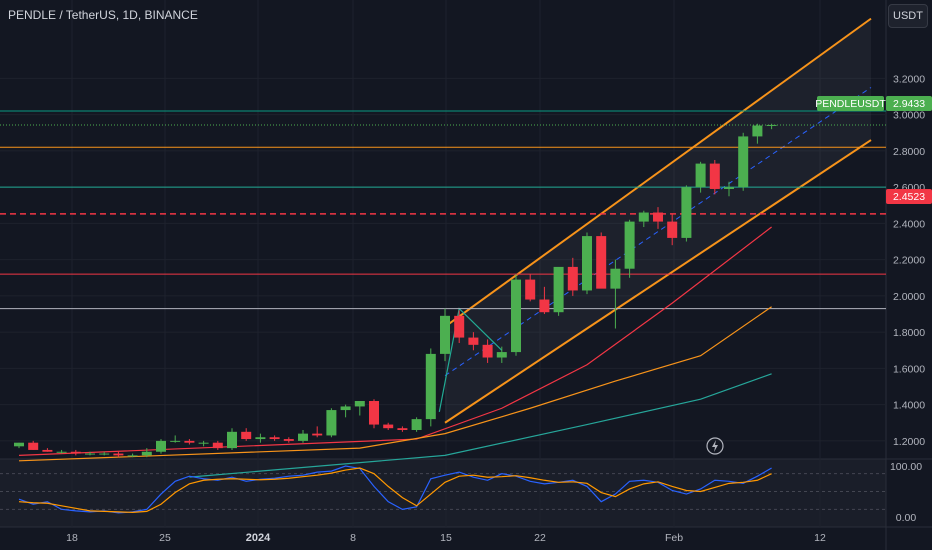 The image size is (932, 550). Describe the element at coordinates (715, 446) in the screenshot. I see `alert-icon` at that location.